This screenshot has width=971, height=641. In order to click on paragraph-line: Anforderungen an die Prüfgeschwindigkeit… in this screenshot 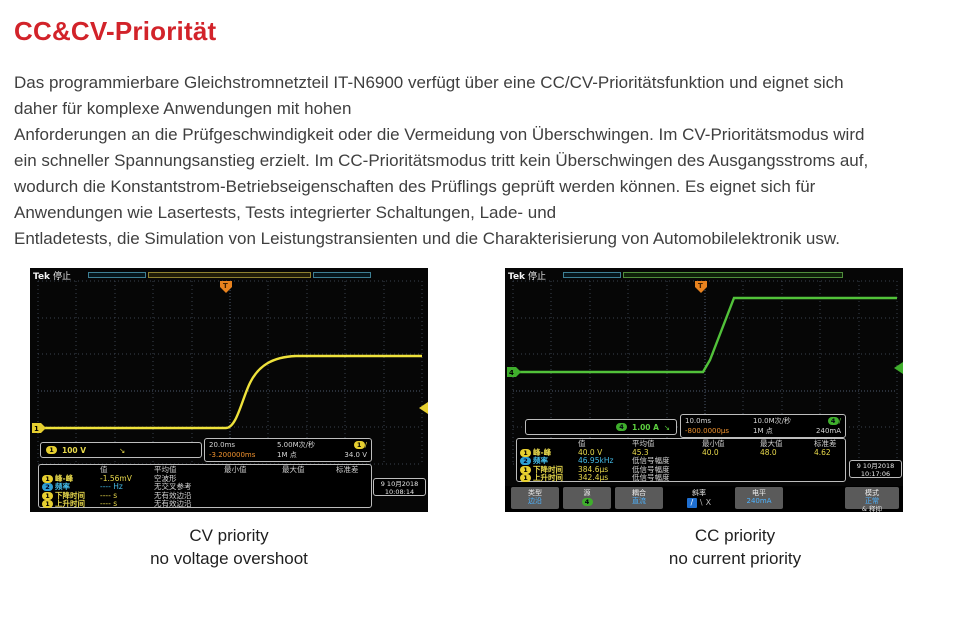, I will do `click(439, 134)`.